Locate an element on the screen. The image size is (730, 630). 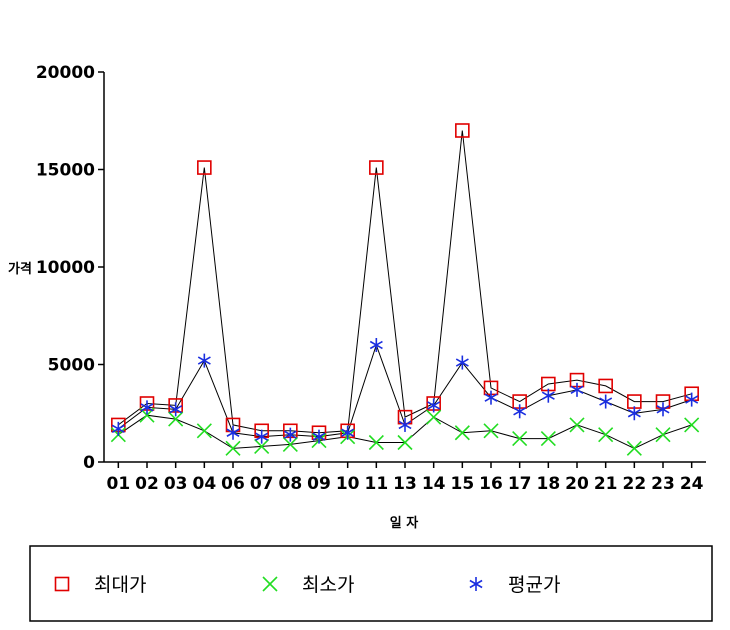
x-tick-label: 08 is located at coordinates (290, 484).